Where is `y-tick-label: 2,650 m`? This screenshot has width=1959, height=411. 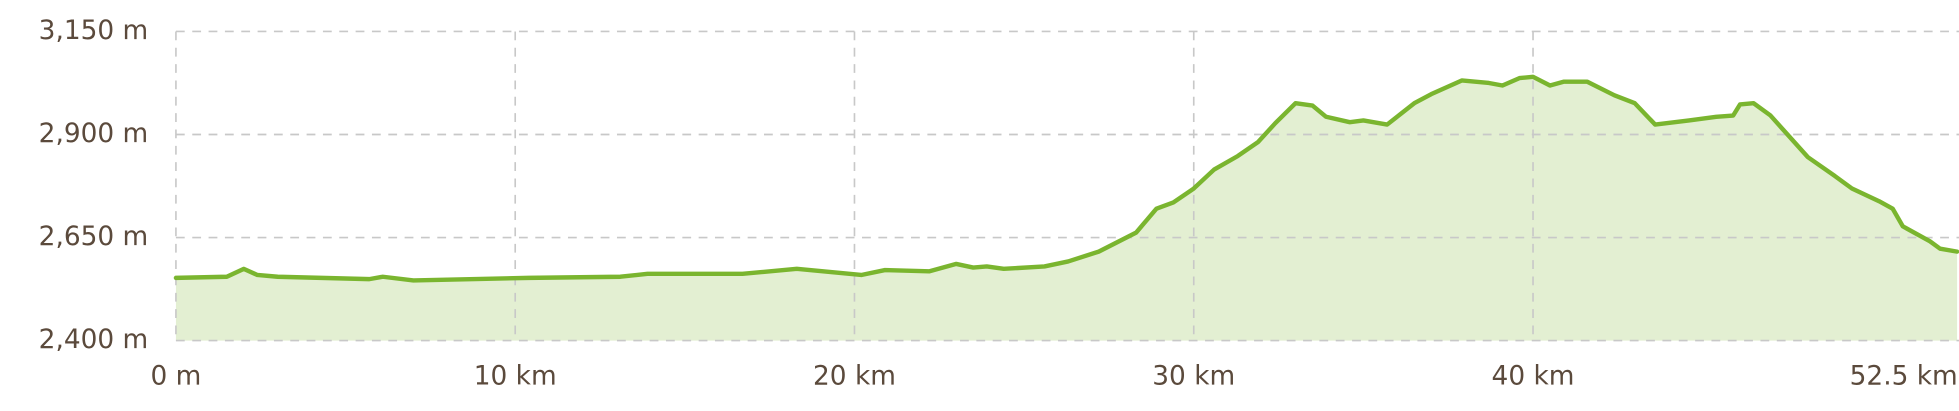
y-tick-label: 2,650 m is located at coordinates (94, 237).